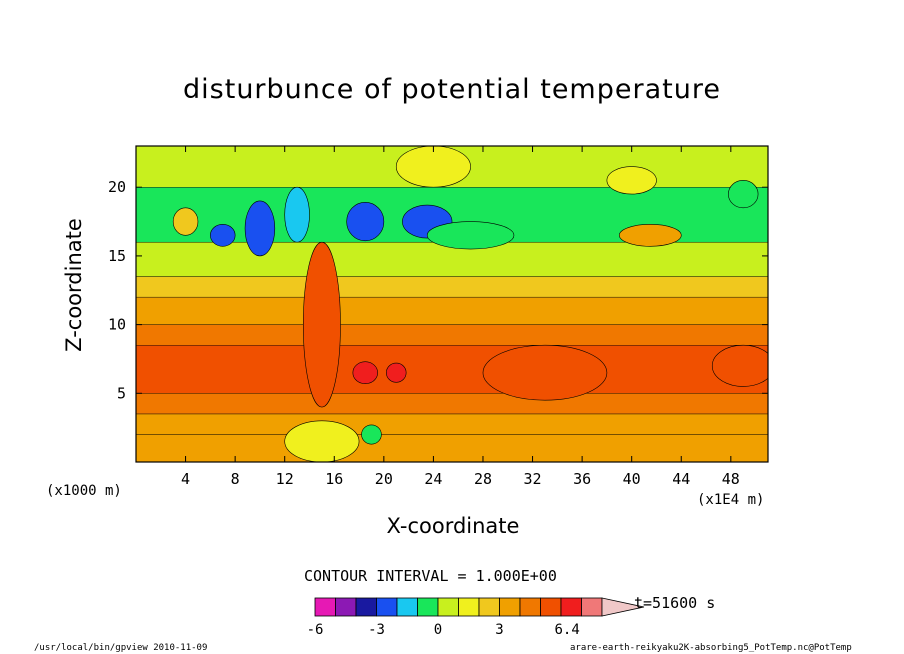 The height and width of the screenshot is (654, 904). I want to click on y-tick-label: 5, so click(121, 393).